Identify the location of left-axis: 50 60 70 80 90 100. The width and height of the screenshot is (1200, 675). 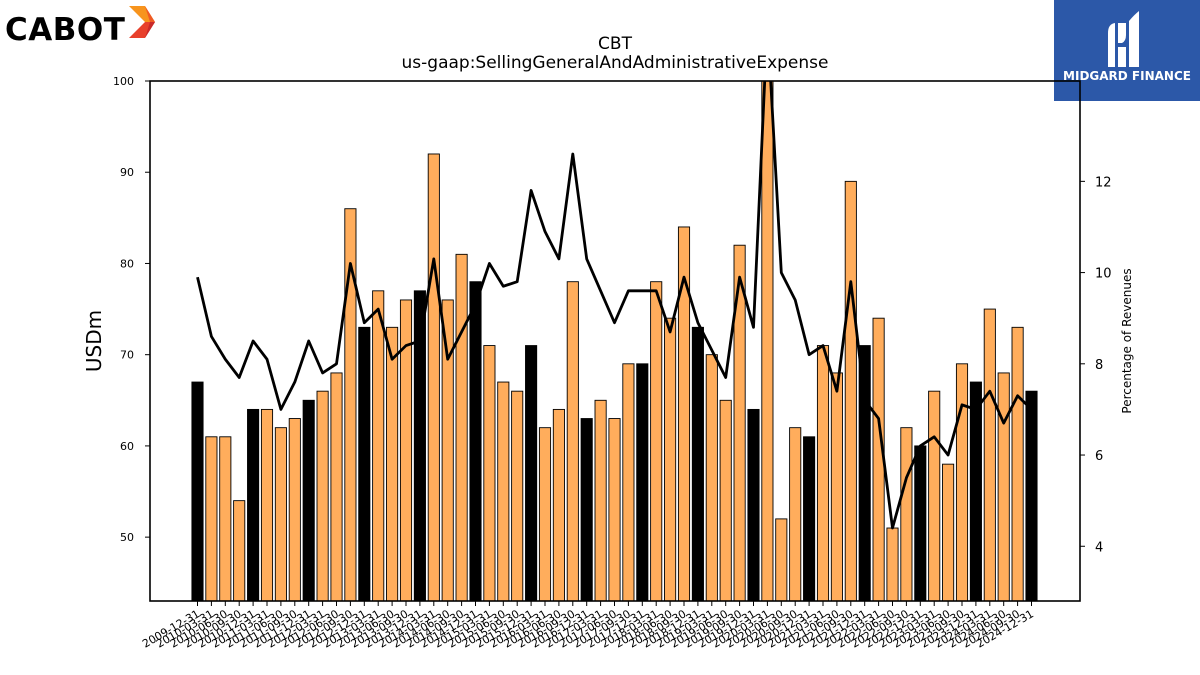
(131, 309).